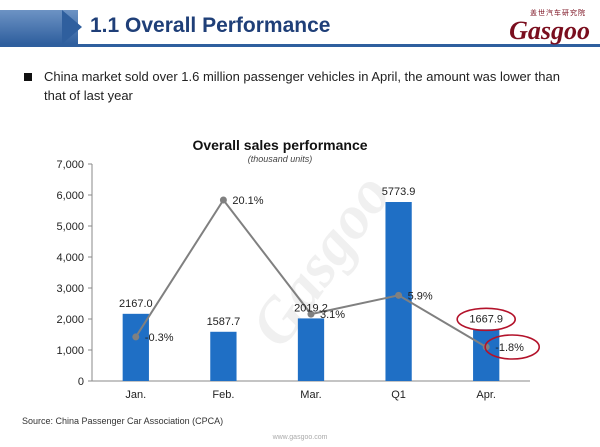 Image resolution: width=600 pixels, height=447 pixels. Describe the element at coordinates (300, 45) in the screenshot. I see `header-underline` at that location.